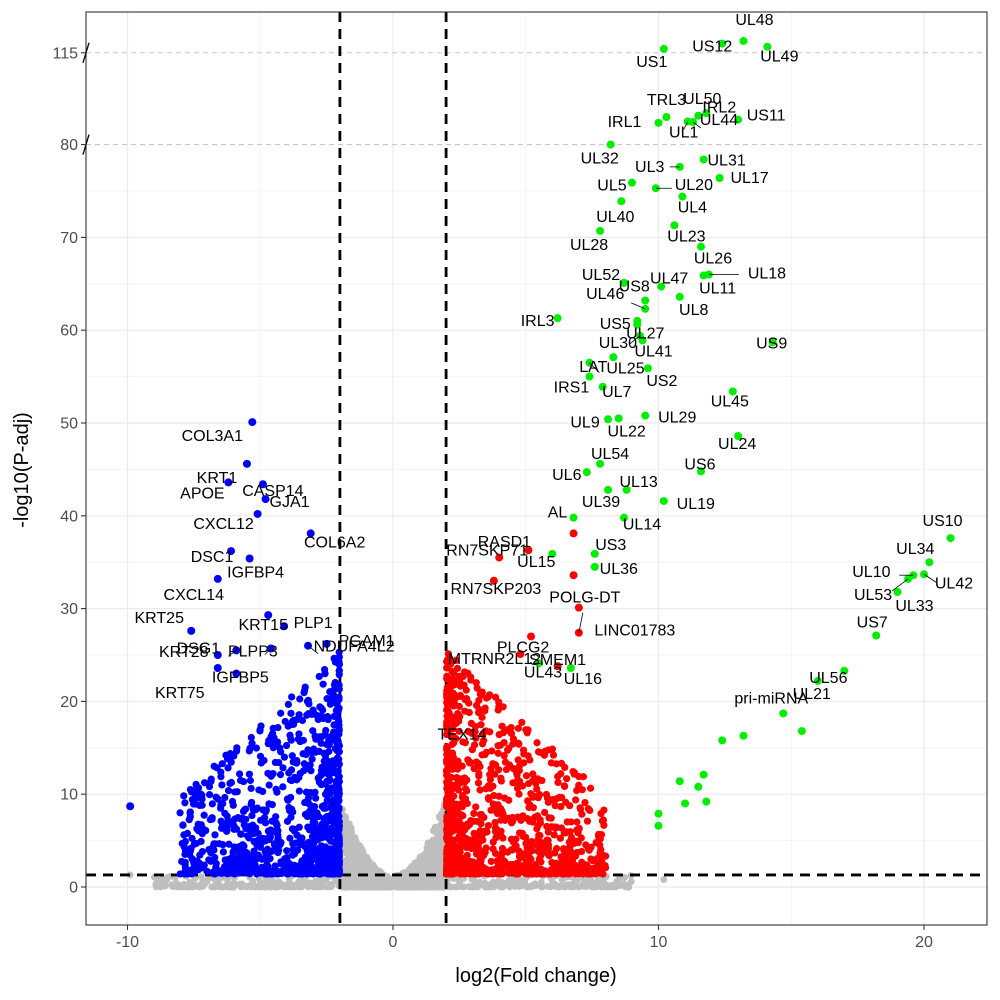 Image resolution: width=1000 pixels, height=1000 pixels. I want to click on point-label: UL17, so click(749, 178).